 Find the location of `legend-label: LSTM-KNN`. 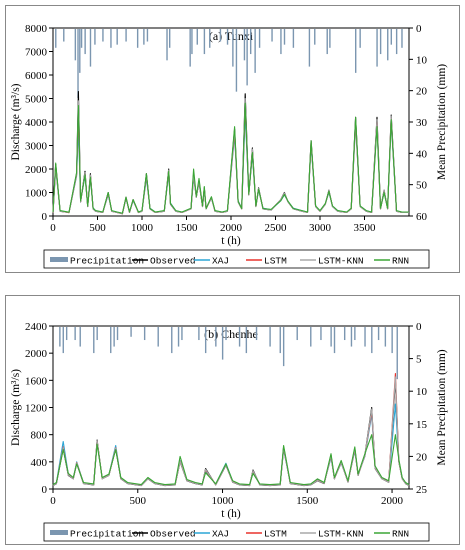

legend-label: LSTM-KNN is located at coordinates (341, 261).